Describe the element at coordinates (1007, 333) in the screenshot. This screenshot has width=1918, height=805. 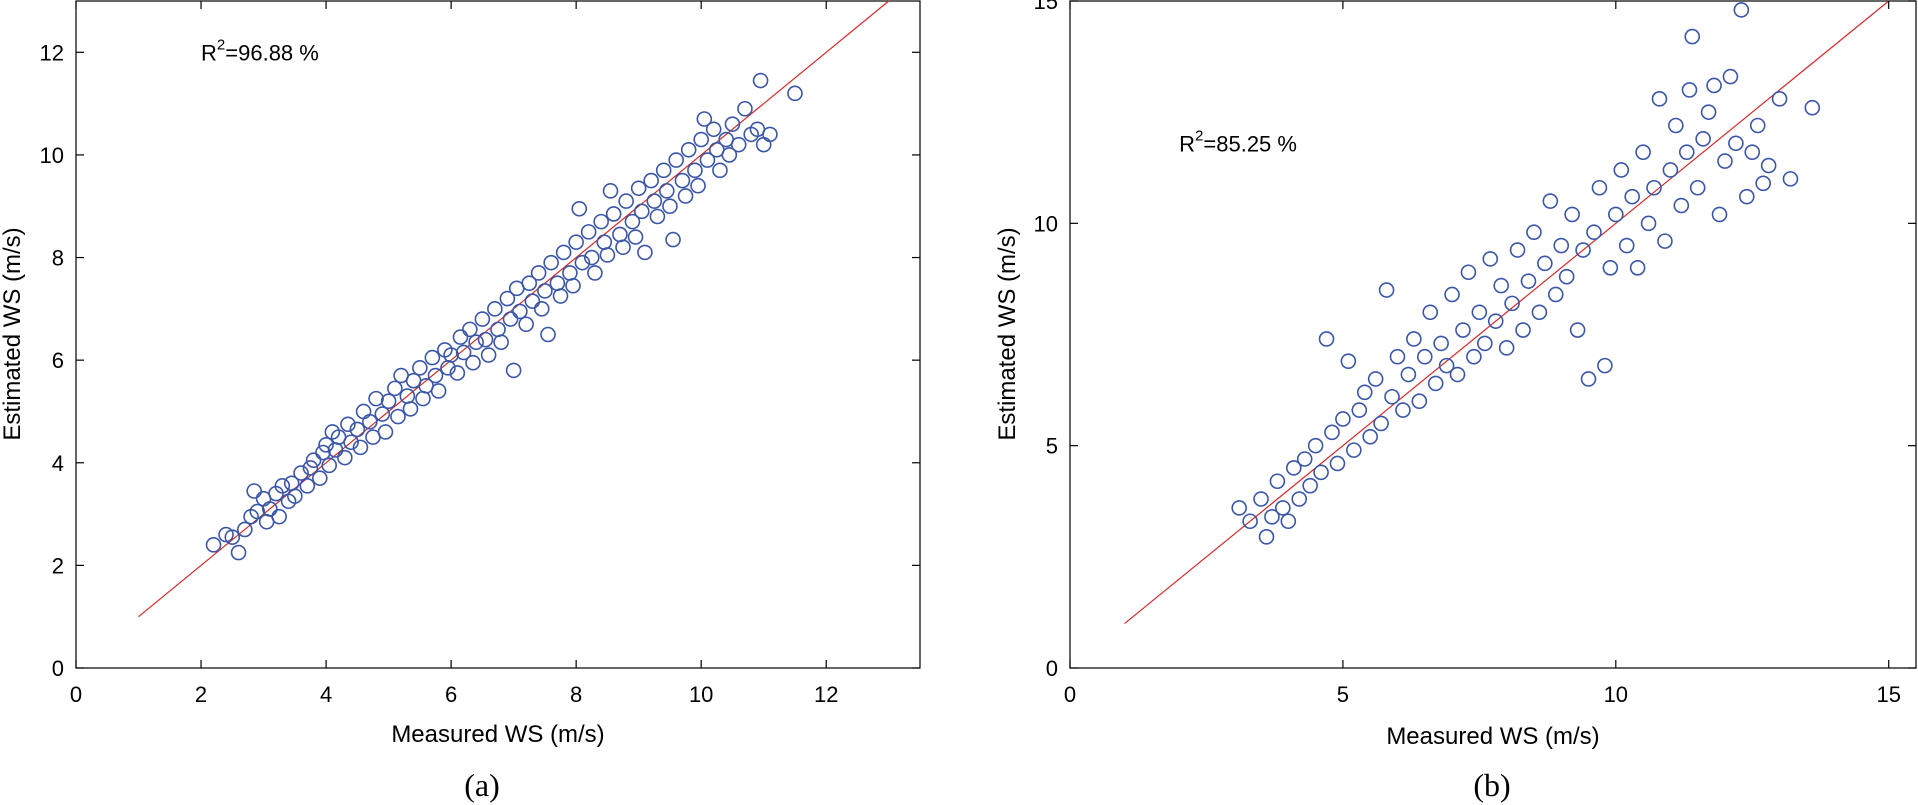
I see `y-axis-label-b: Estimated WS (m/s)` at that location.